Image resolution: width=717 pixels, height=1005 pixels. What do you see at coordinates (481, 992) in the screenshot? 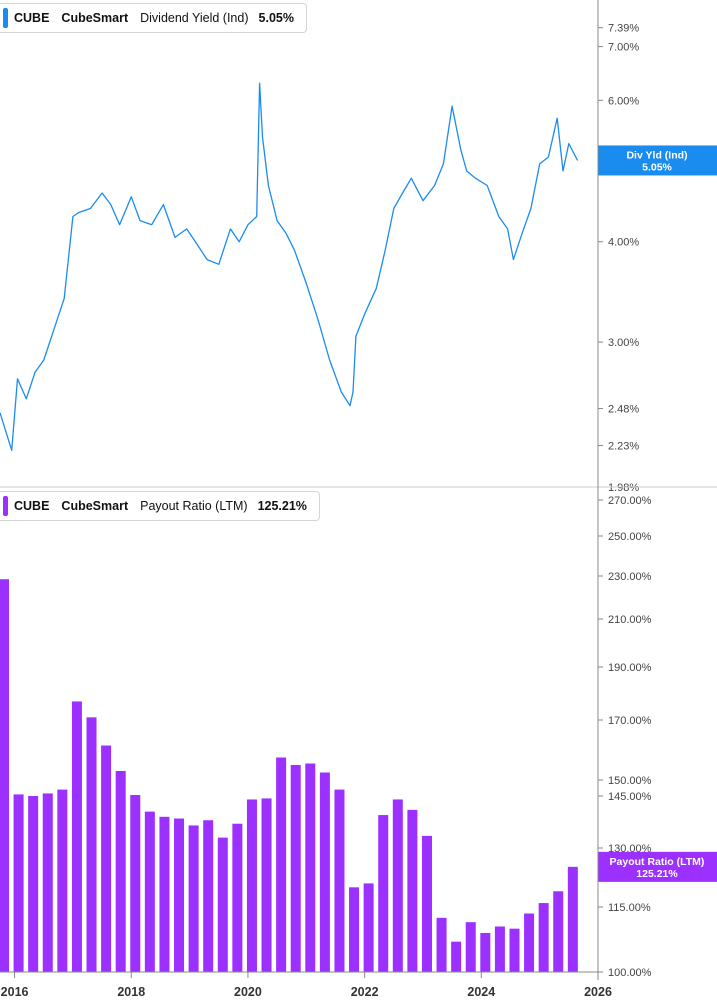
I see `x-tick-label: 2024` at bounding box center [481, 992].